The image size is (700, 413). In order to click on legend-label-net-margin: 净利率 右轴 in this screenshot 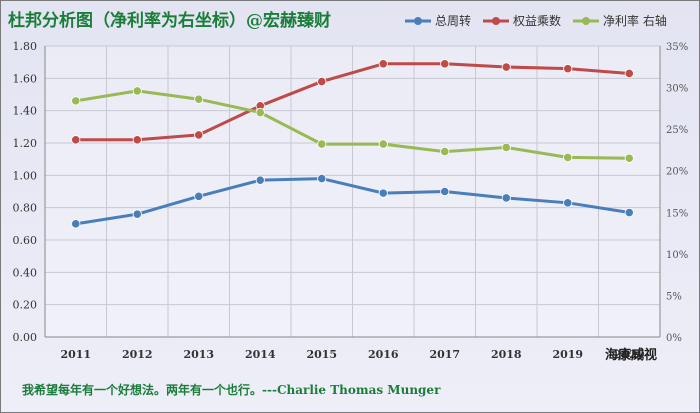, I will do `click(635, 21)`.